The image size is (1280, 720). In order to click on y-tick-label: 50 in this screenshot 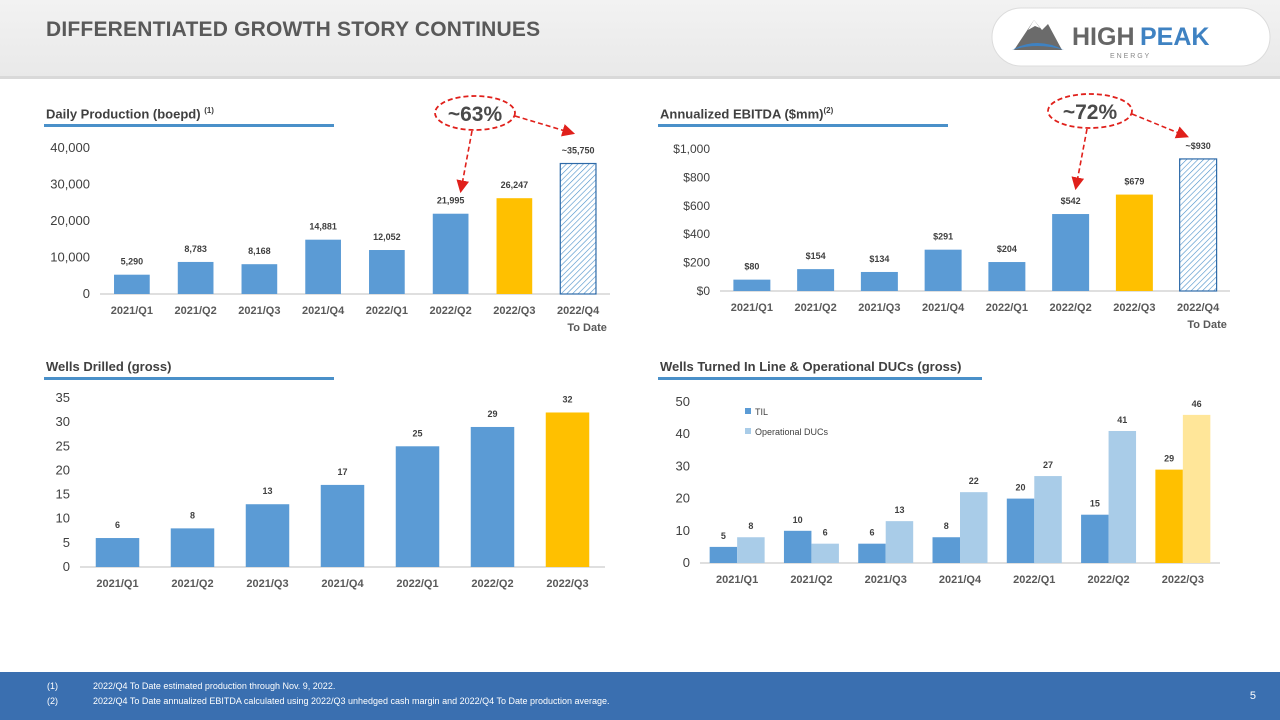, I will do `click(683, 401)`.